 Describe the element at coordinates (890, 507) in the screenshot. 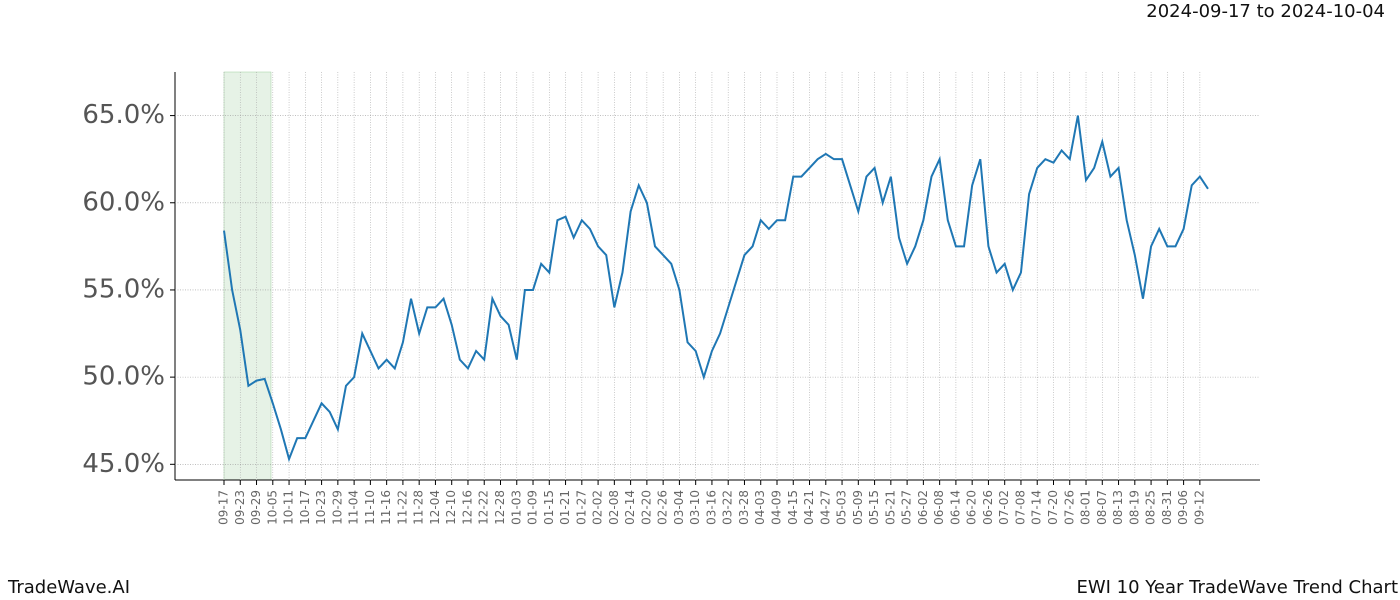

I see `x-tick-label: 05-21` at that location.